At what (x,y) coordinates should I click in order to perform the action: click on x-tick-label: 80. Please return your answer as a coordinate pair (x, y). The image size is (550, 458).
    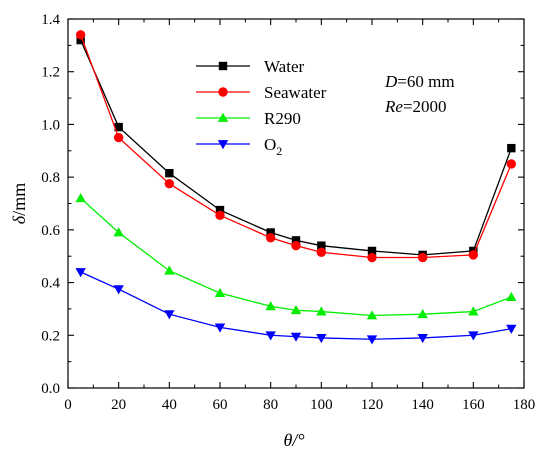
    Looking at the image, I should click on (270, 405).